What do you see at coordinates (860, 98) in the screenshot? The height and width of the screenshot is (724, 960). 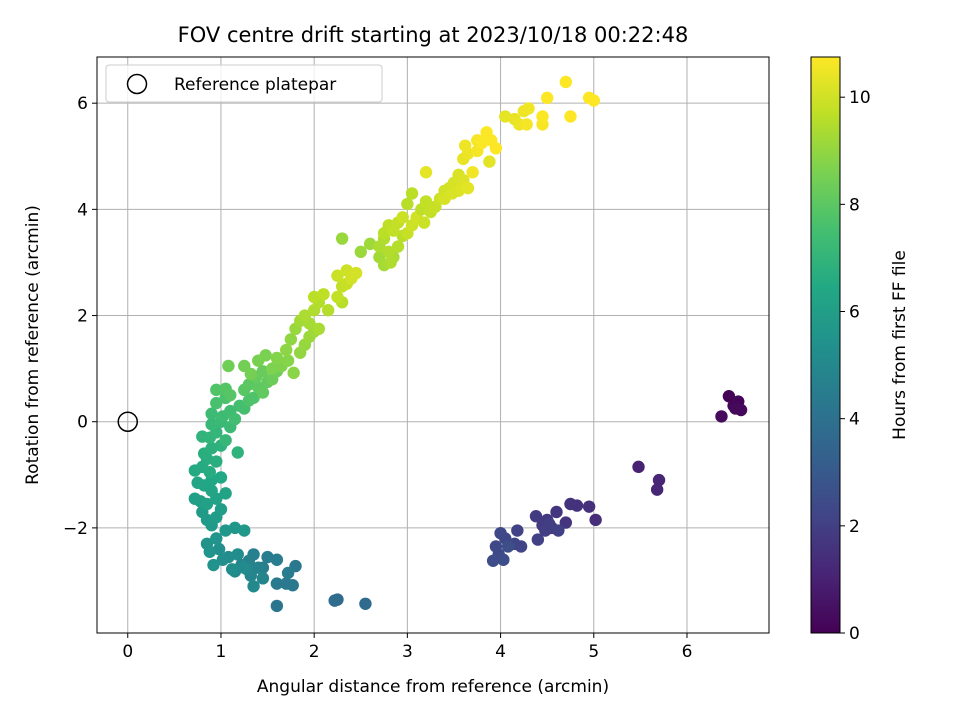 I see `colorbar-tick-label: 10` at bounding box center [860, 98].